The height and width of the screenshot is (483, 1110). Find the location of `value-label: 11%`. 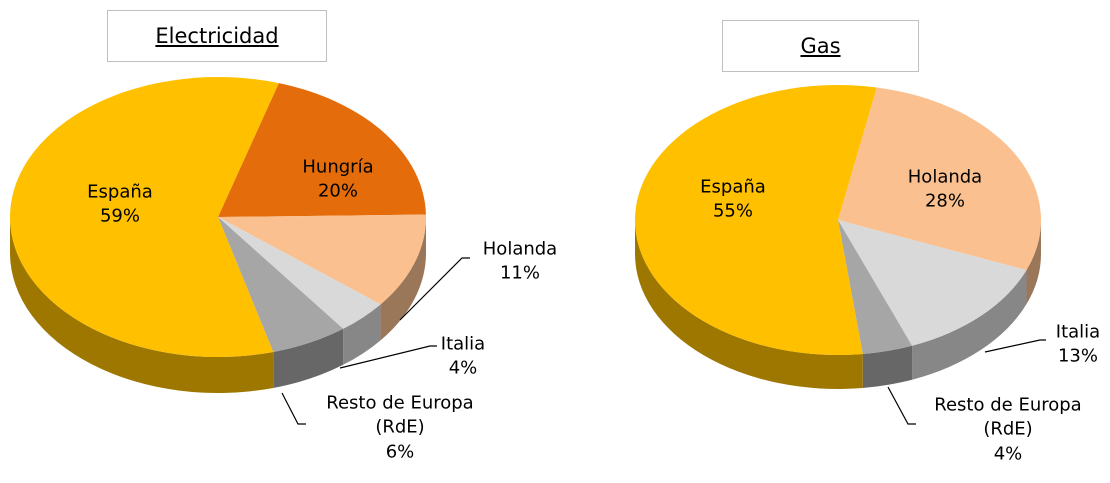

value-label: 11% is located at coordinates (519, 273).